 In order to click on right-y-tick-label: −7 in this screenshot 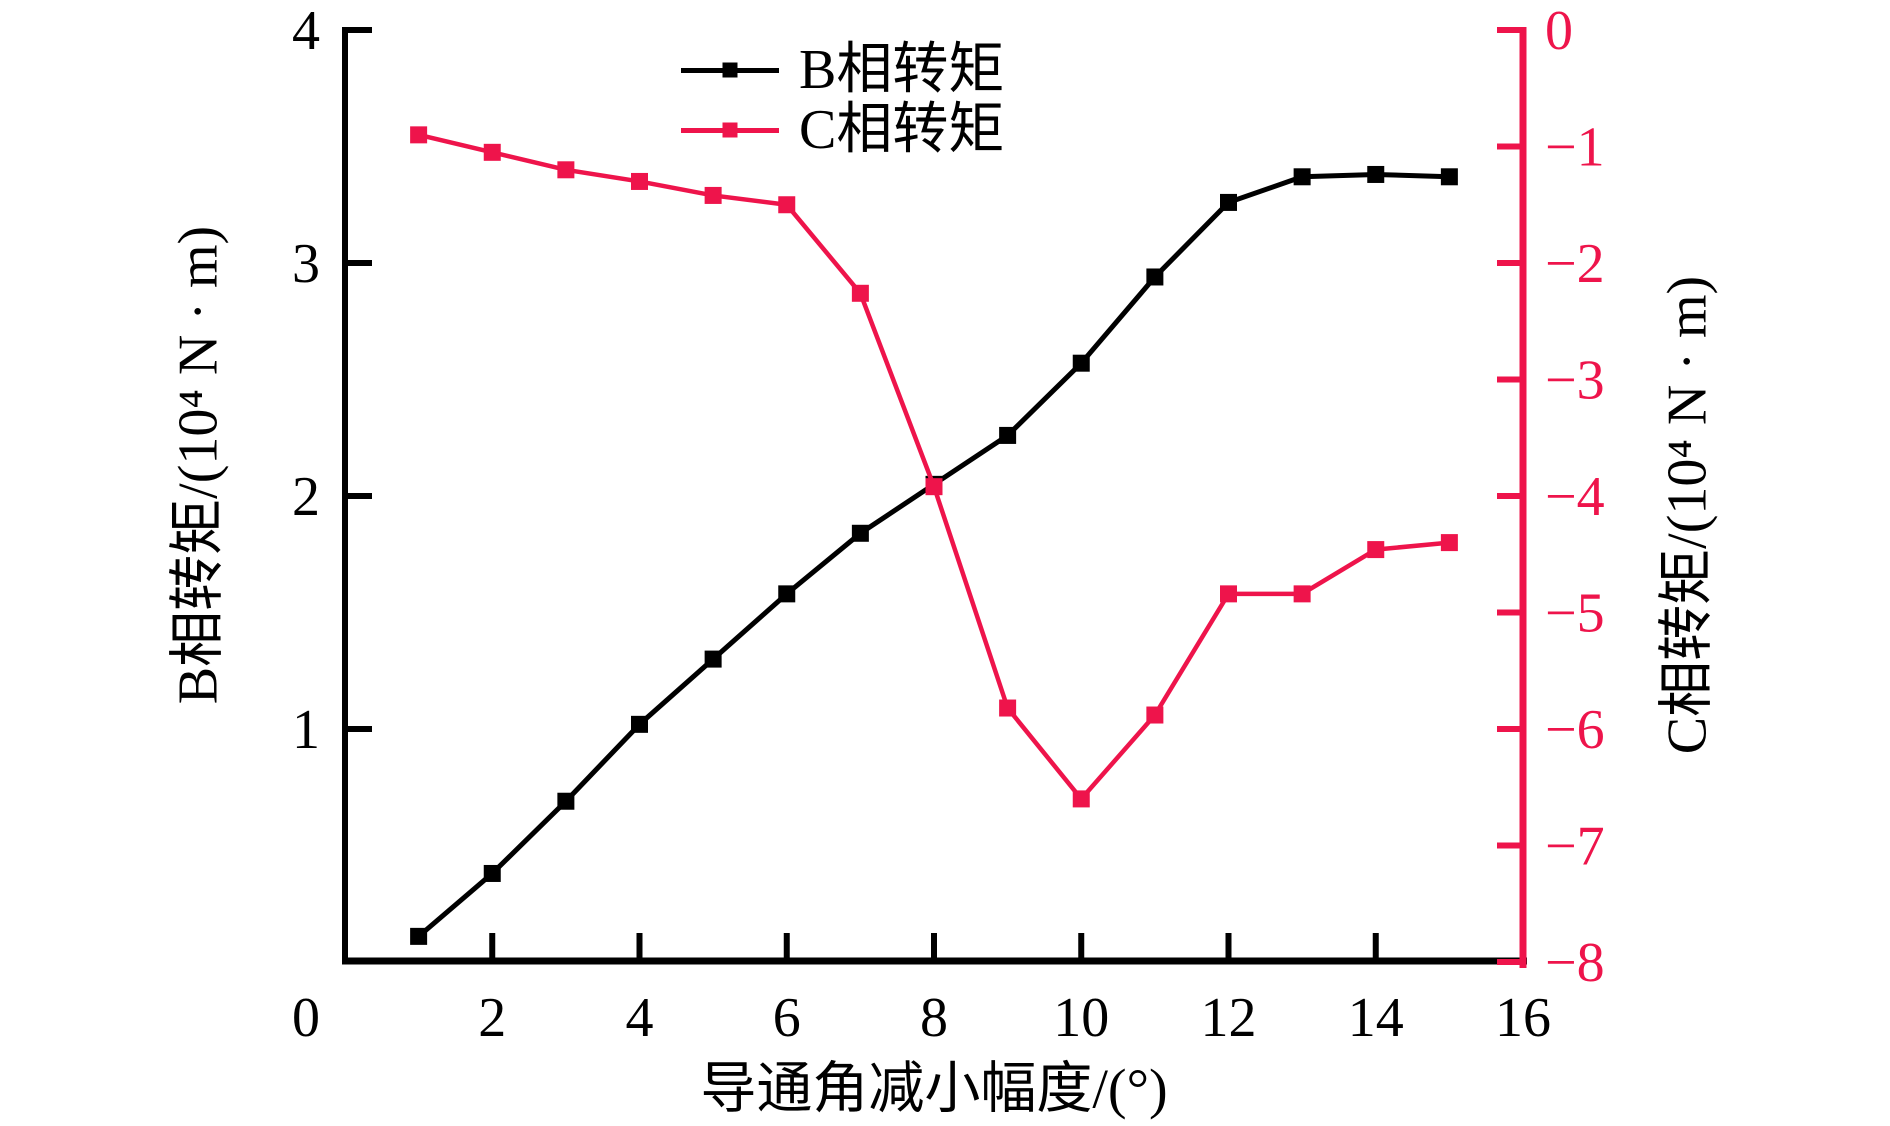, I will do `click(1575, 847)`.